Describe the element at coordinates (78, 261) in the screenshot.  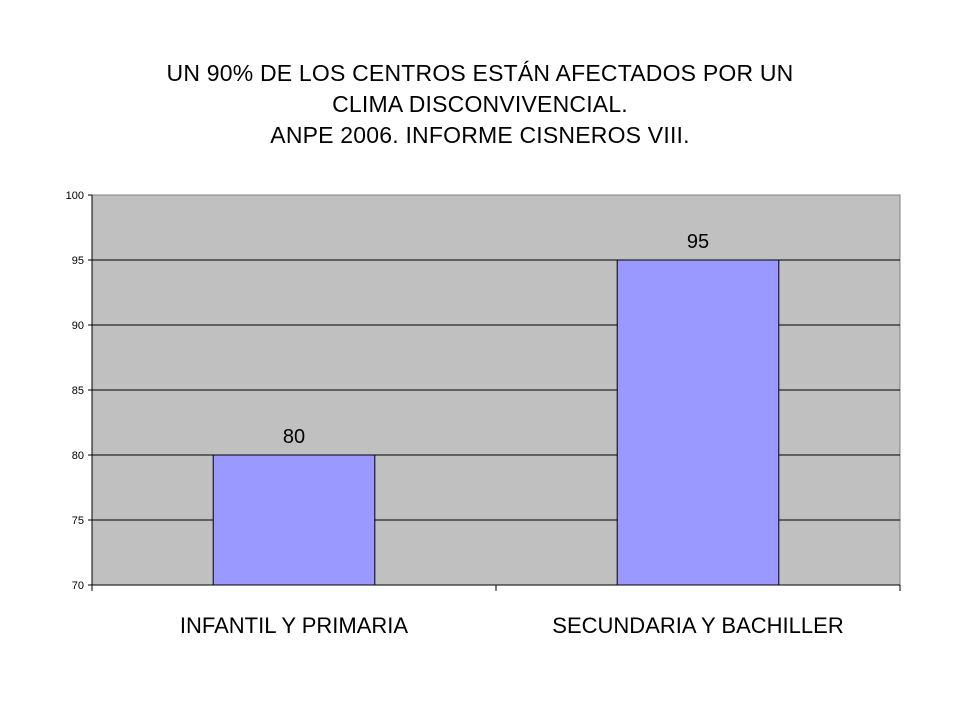
I see `y-tick-label-95: 95` at that location.